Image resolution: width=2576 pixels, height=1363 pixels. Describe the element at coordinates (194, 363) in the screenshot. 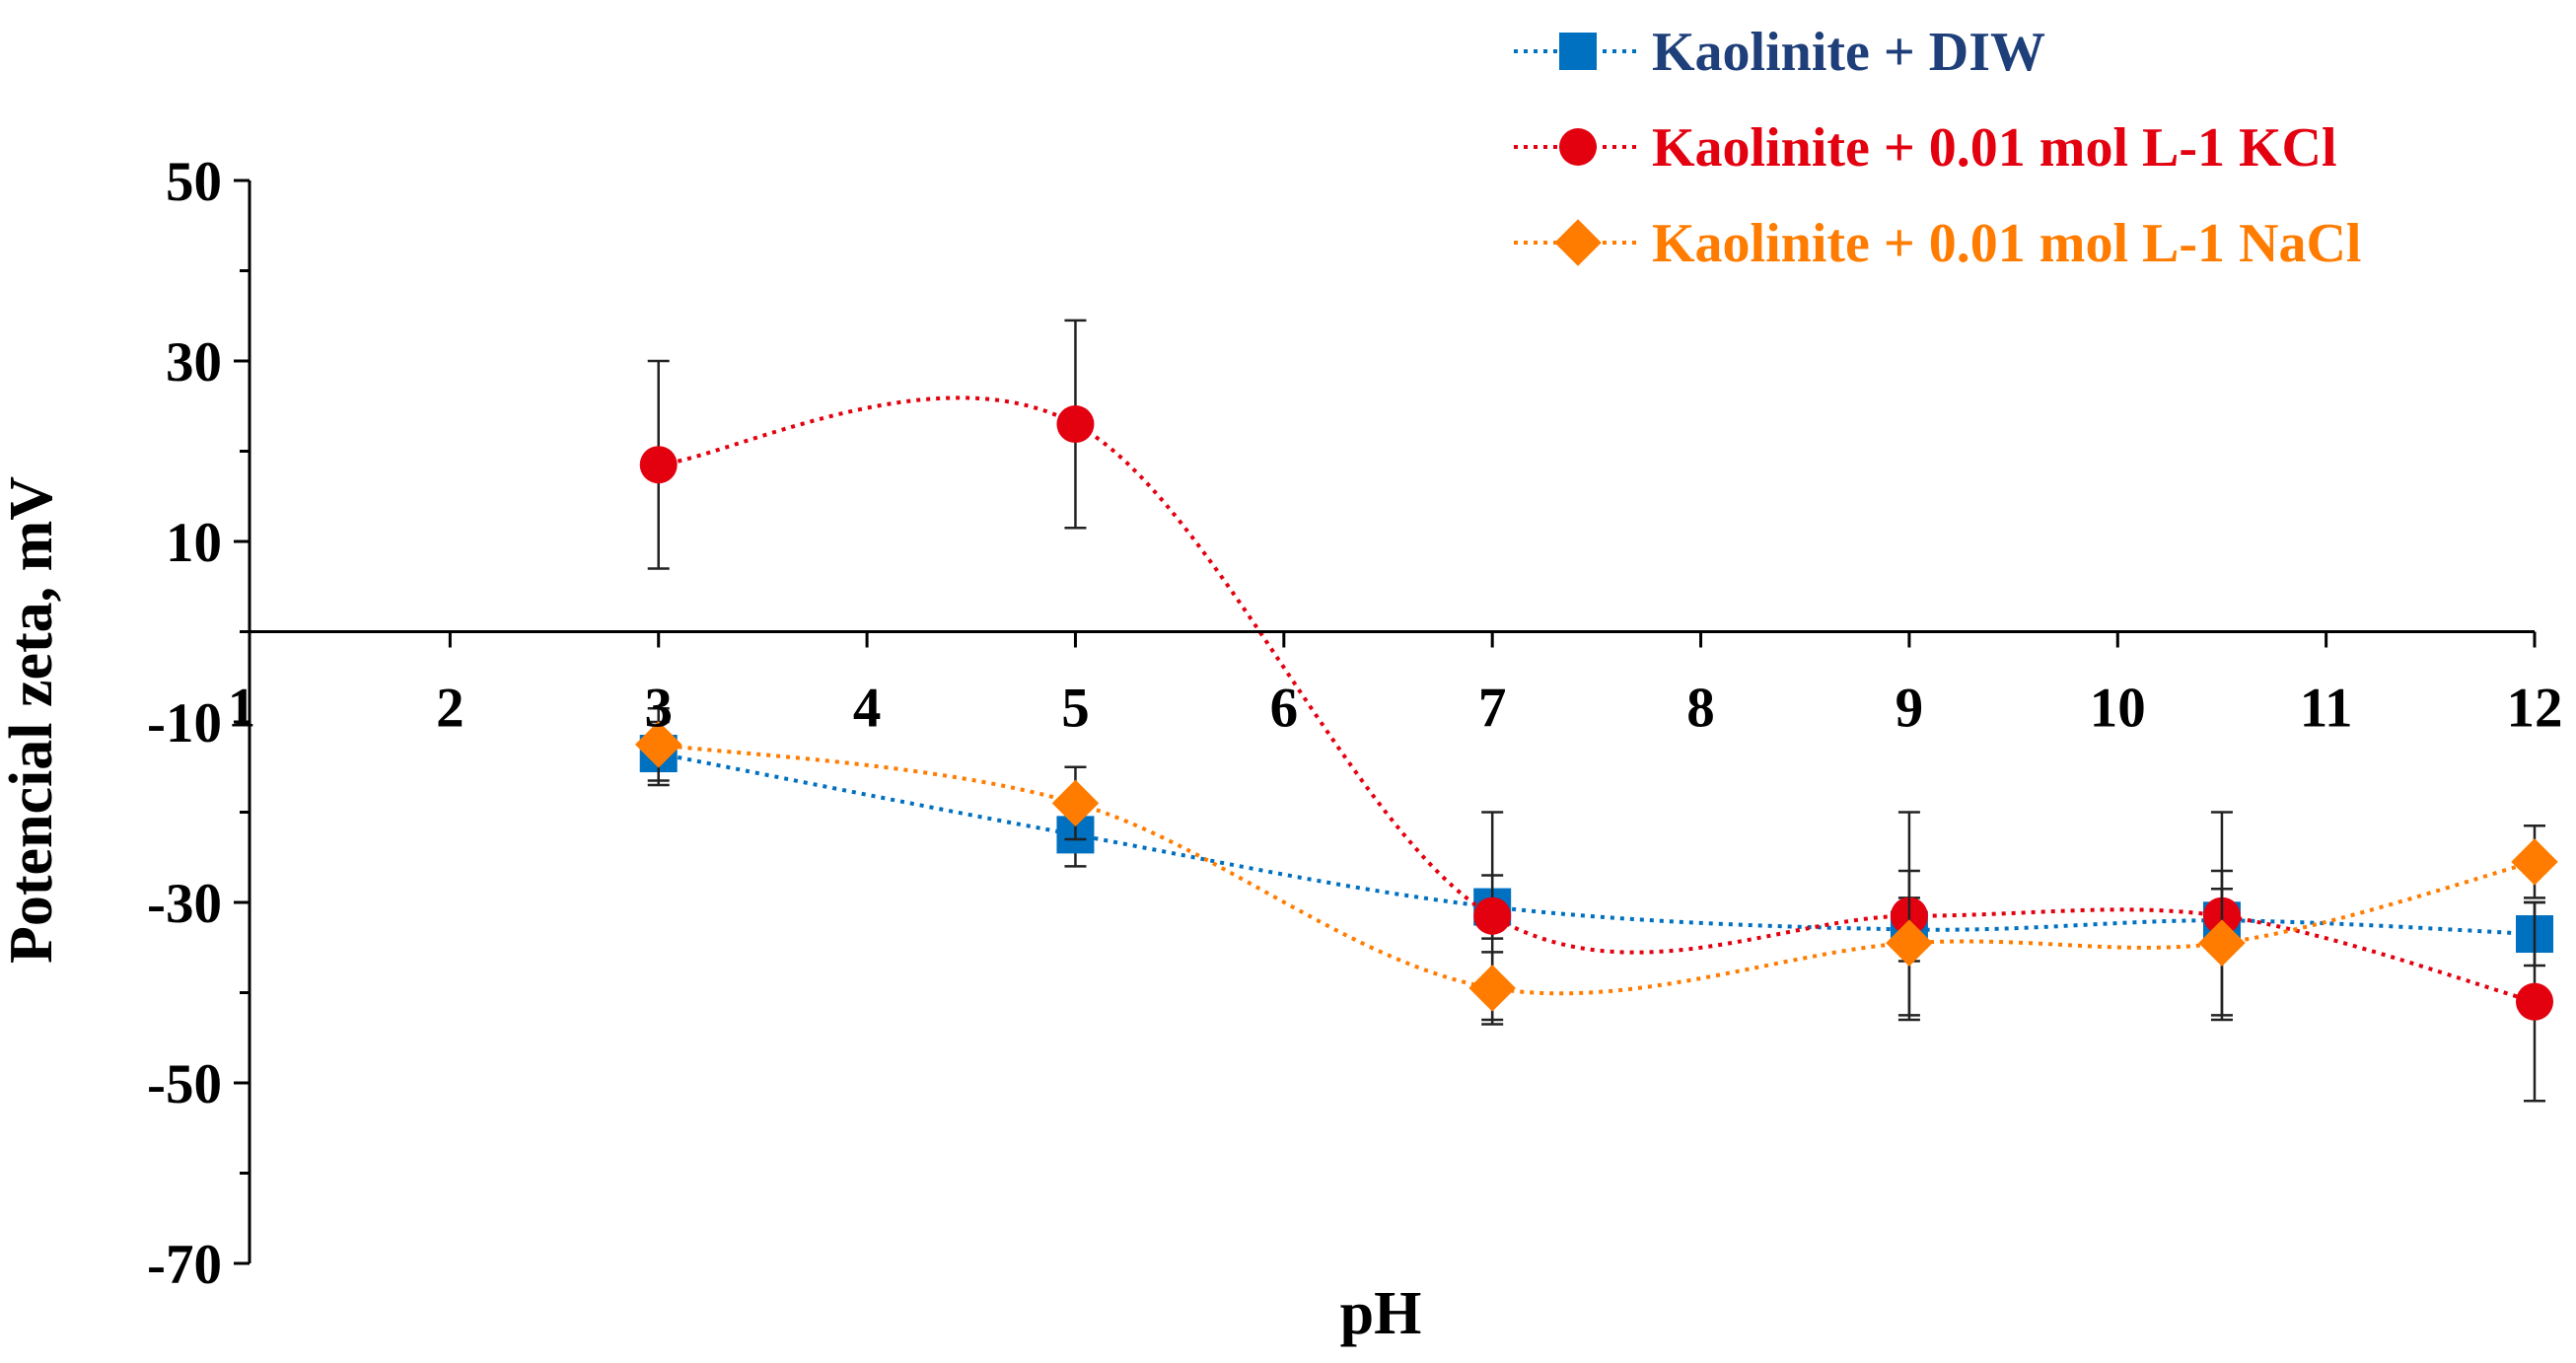

I see `y-tick-label: 30` at that location.